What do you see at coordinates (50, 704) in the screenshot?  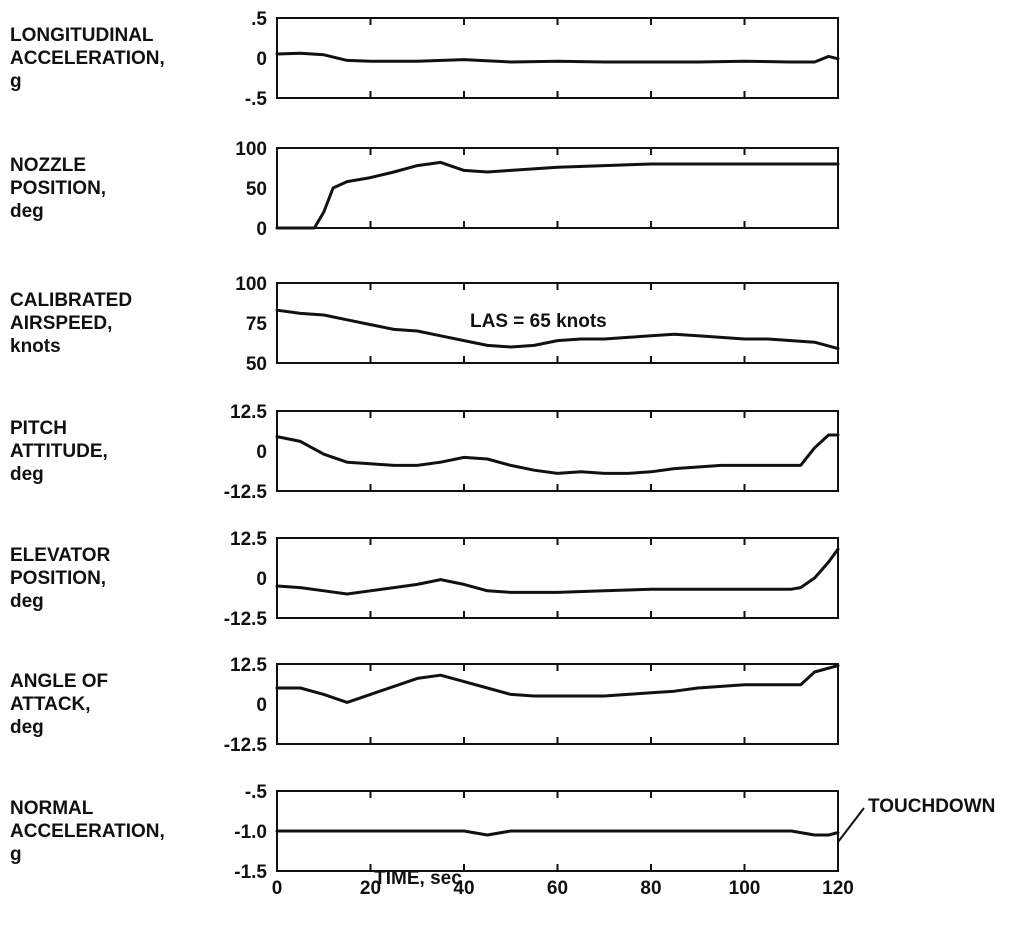 I see `panel-label-line: ATTACK,` at bounding box center [50, 704].